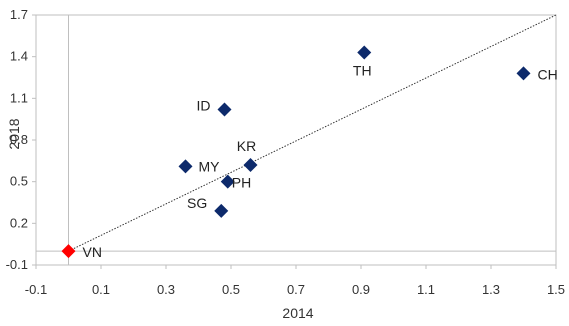 This screenshot has height=326, width=569. I want to click on x-tick-label: 1.3, so click(491, 289).